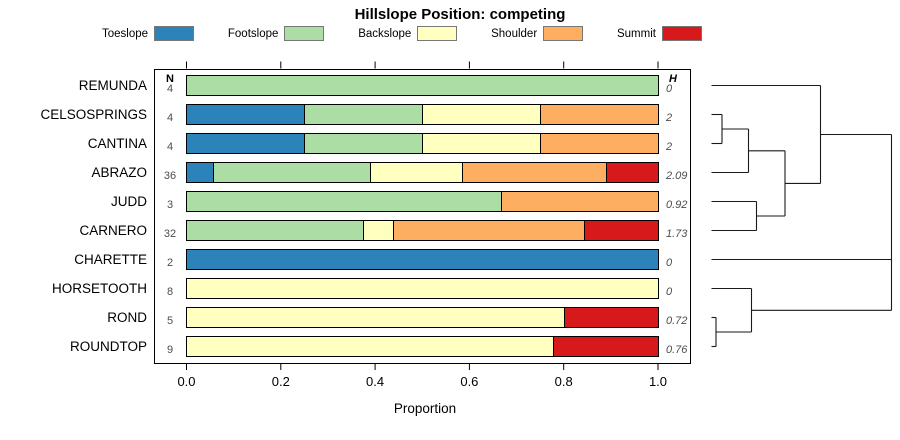 Image resolution: width=900 pixels, height=440 pixels. Describe the element at coordinates (170, 204) in the screenshot. I see `n-value: 3` at that location.